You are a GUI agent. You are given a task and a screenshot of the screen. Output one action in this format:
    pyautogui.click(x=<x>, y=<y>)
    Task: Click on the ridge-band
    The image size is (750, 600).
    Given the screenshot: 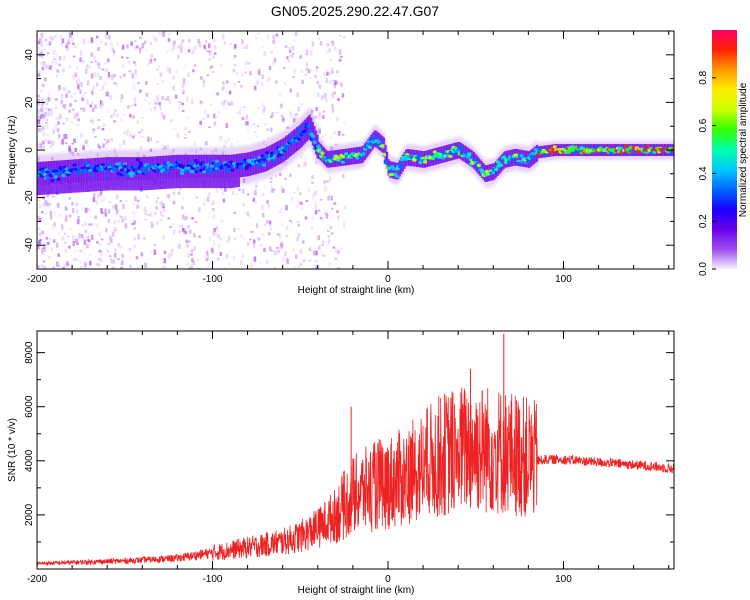 What is the action you would take?
    pyautogui.click(x=205, y=166)
    